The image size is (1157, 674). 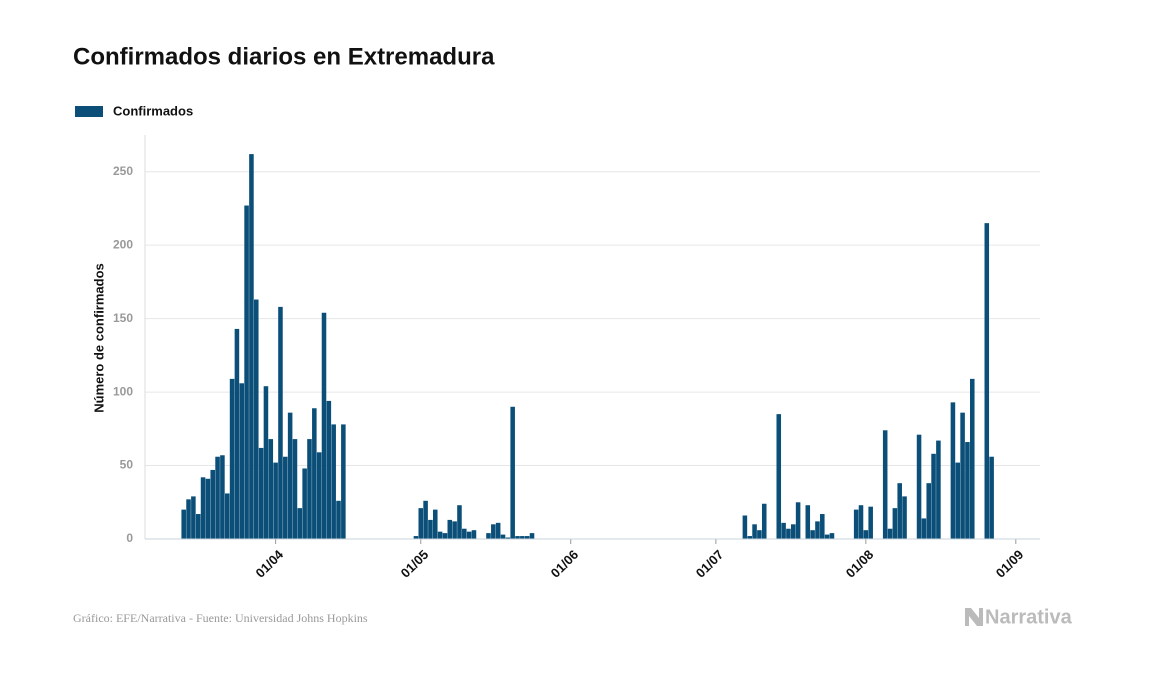 What do you see at coordinates (1029, 617) in the screenshot?
I see `logo: Narrativa` at bounding box center [1029, 617].